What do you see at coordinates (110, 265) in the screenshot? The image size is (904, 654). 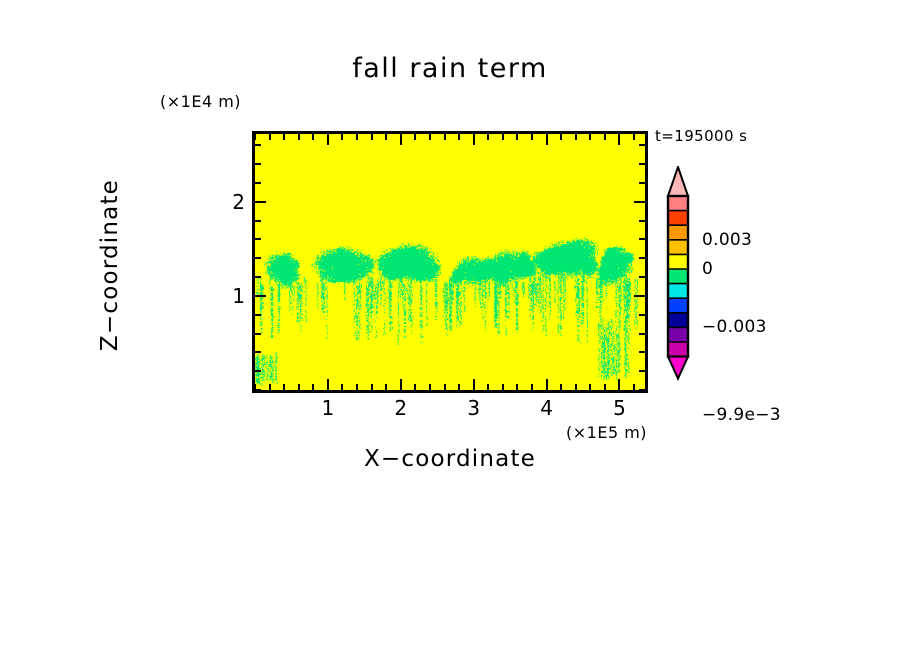 I see `y-axis-title: Z−coordinate` at bounding box center [110, 265].